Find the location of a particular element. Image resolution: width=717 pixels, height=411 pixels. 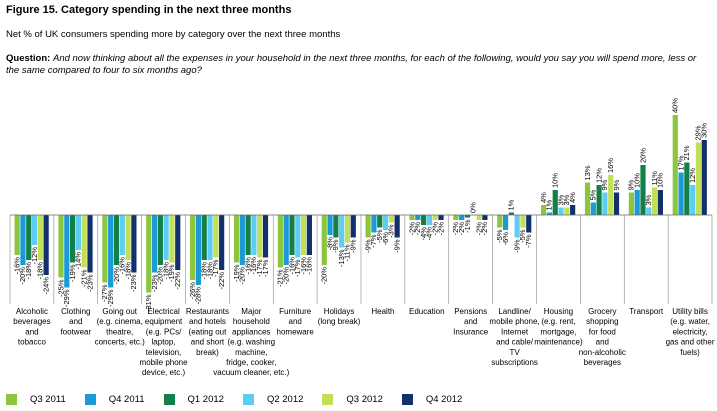

data-label: -20% is located at coordinates (116, 276).